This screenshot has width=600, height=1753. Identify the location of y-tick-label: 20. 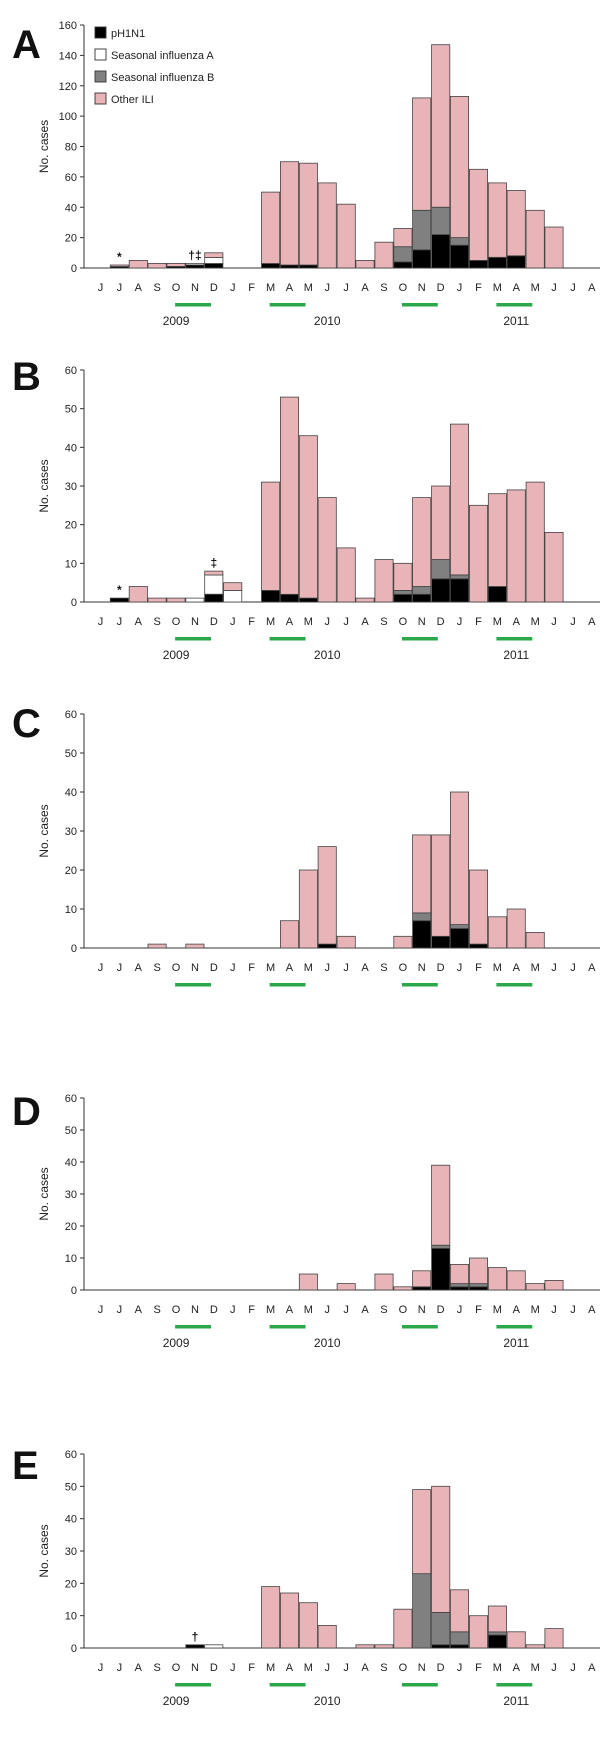
(71, 1584).